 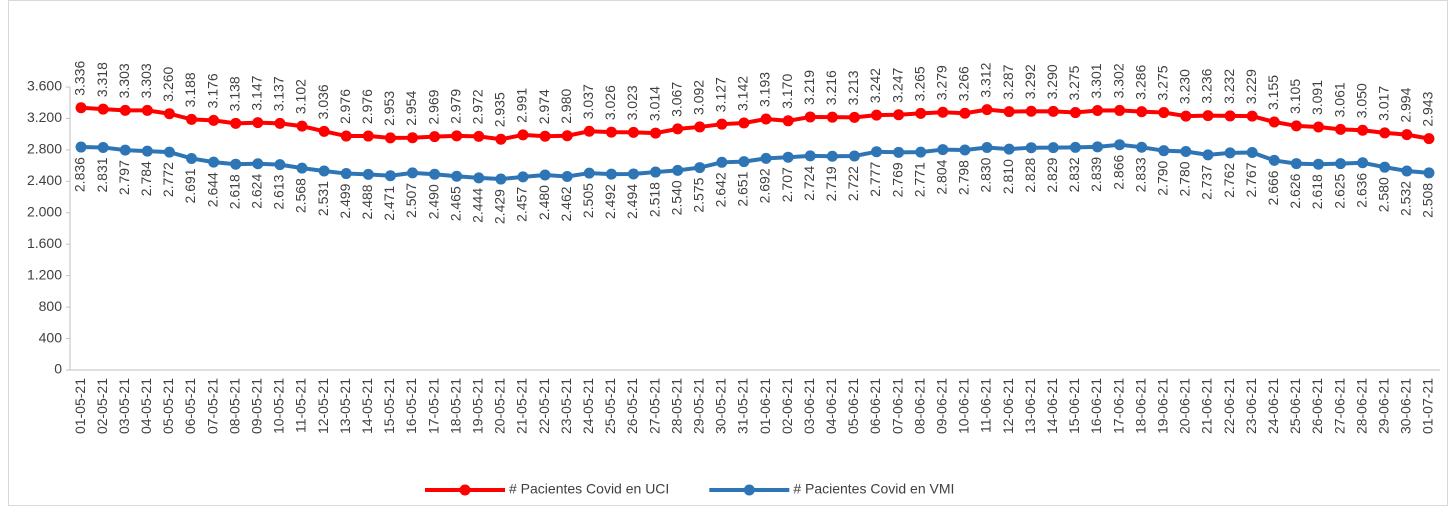 What do you see at coordinates (1361, 406) in the screenshot?
I see `x-tick-label: 28-06-21` at bounding box center [1361, 406].